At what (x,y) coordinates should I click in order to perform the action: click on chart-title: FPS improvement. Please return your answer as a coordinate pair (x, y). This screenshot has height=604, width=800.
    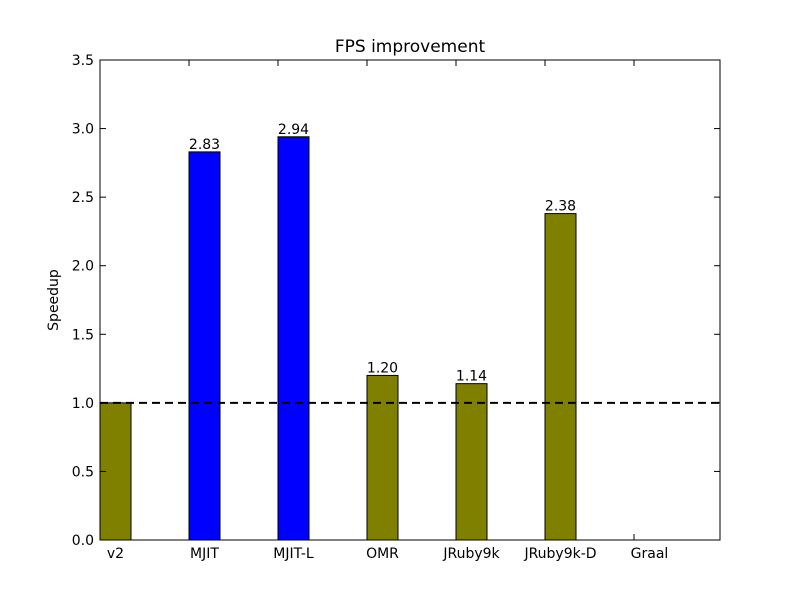
    Looking at the image, I should click on (410, 47).